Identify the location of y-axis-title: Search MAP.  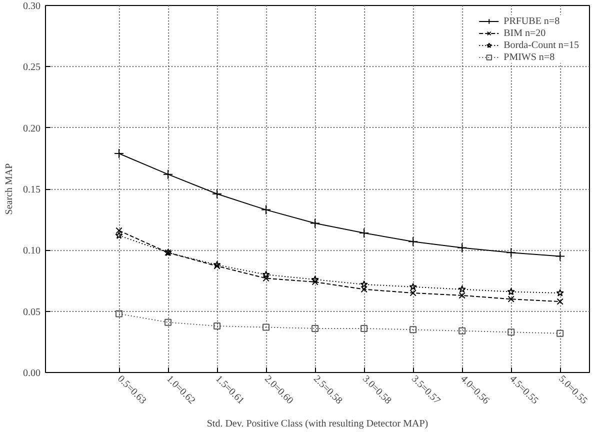
(9, 188).